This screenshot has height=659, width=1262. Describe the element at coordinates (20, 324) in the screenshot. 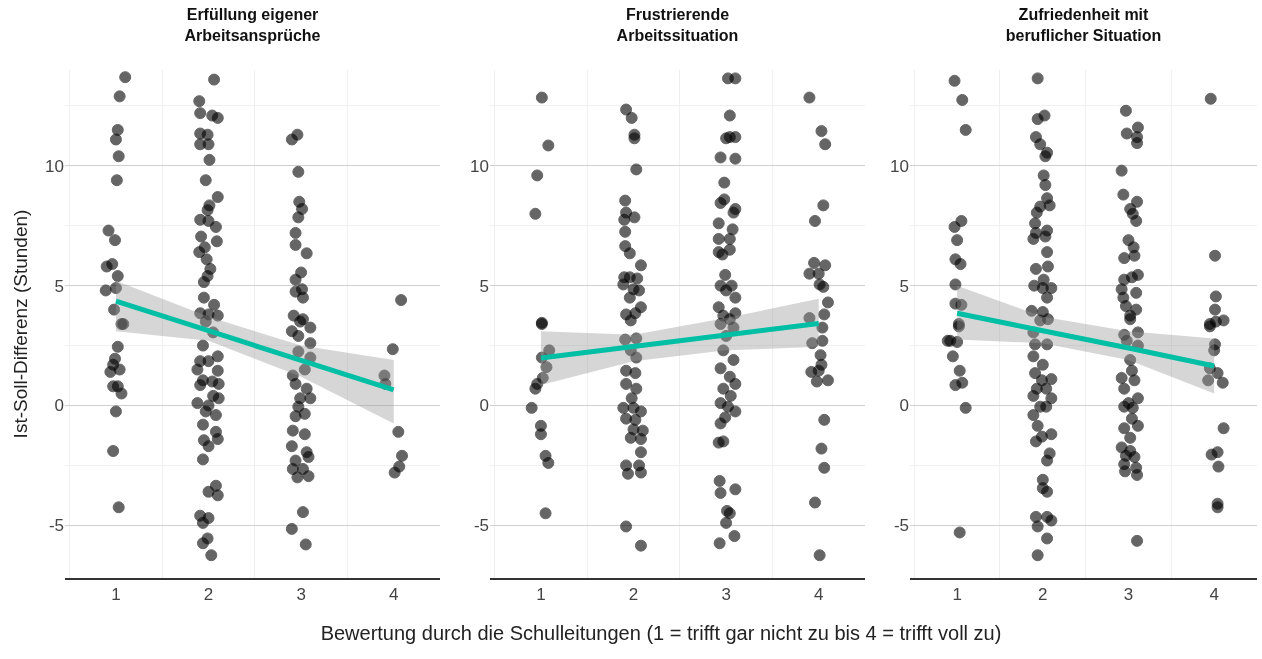

I see `y-axis-title: Ist-Soll-Differenz (Stunden)` at that location.